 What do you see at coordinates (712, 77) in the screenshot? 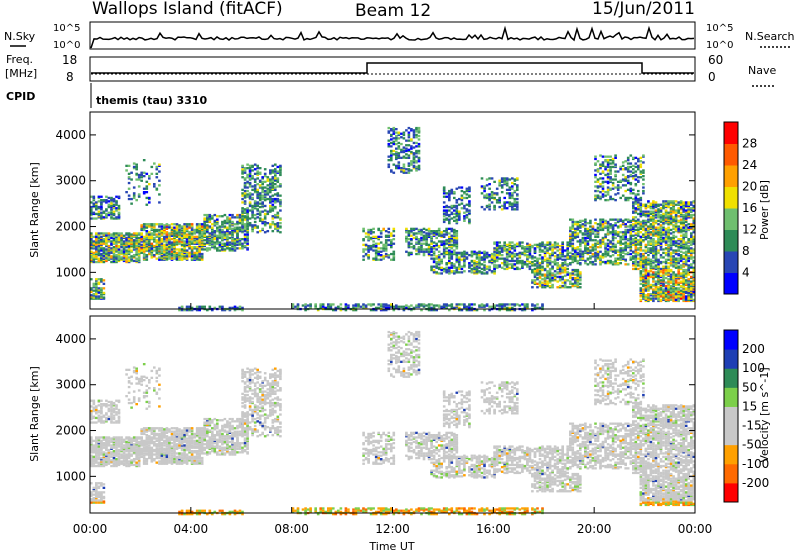
I see `nave-tick-0: 0` at bounding box center [712, 77].